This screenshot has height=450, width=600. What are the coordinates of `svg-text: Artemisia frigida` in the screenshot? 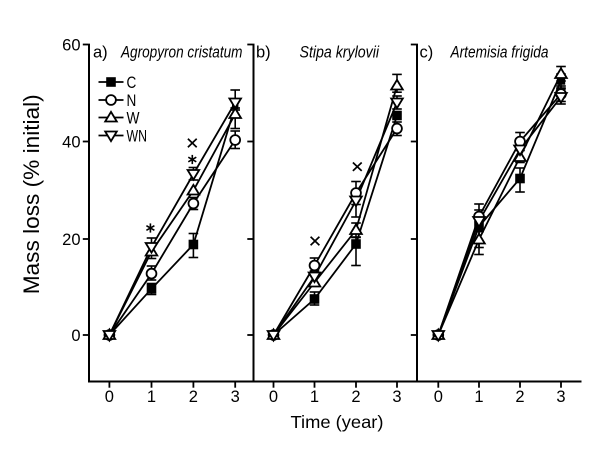 It's located at (499, 53).